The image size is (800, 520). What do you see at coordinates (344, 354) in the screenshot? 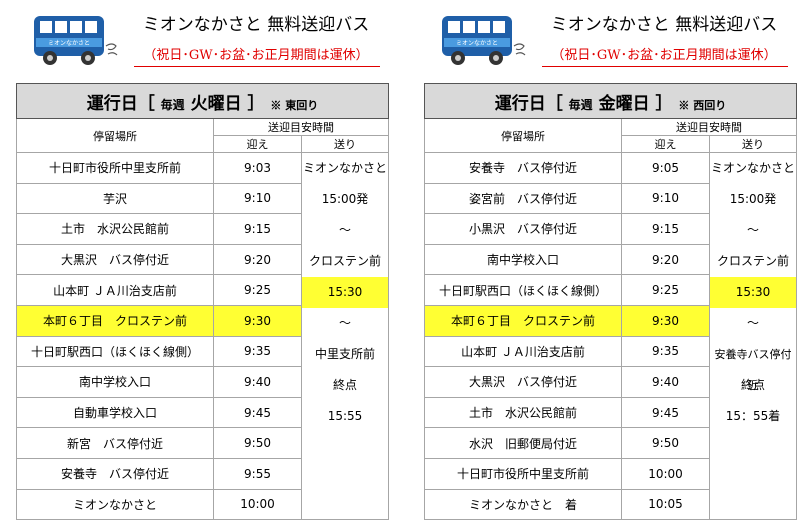
I see `send-terminal: 中里支所前` at bounding box center [344, 354].